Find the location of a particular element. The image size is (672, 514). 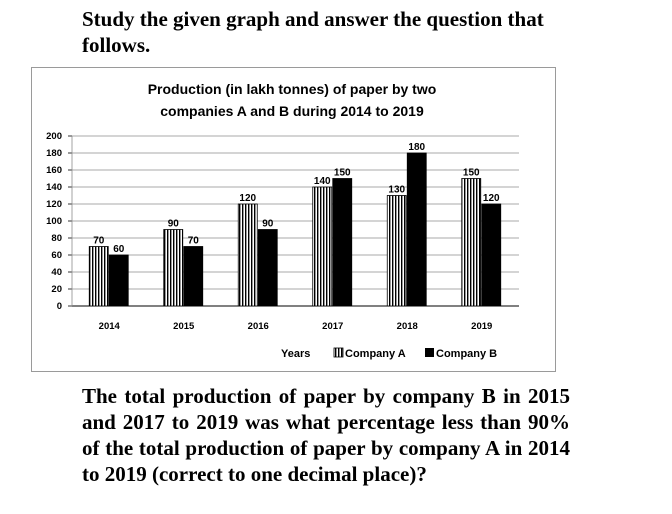

y-tick-label: 200 is located at coordinates (54, 136).